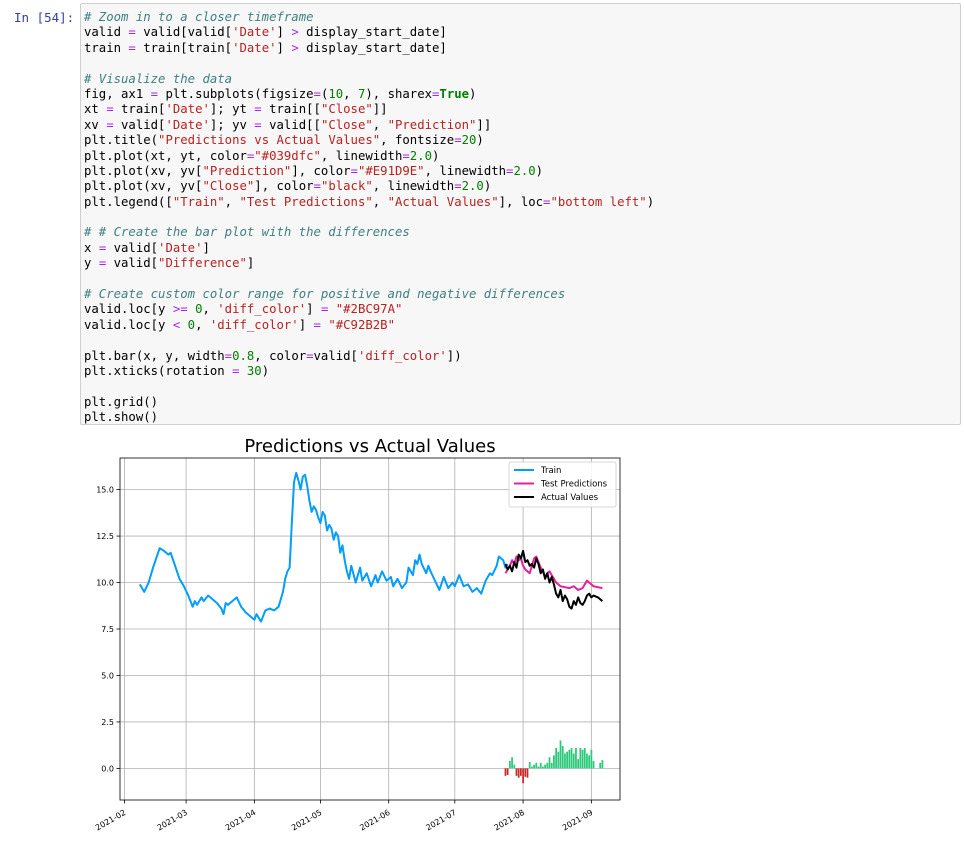  What do you see at coordinates (454, 355) in the screenshot?
I see `code-token: ])` at bounding box center [454, 355].